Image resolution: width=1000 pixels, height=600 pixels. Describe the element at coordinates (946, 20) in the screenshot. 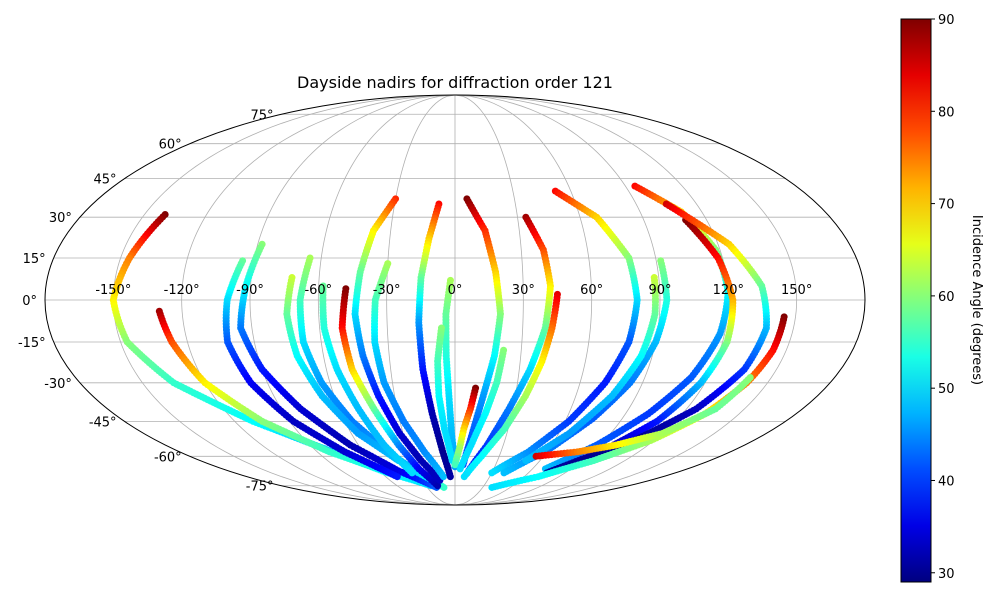

I see `colorbar-tick-label: 90` at that location.